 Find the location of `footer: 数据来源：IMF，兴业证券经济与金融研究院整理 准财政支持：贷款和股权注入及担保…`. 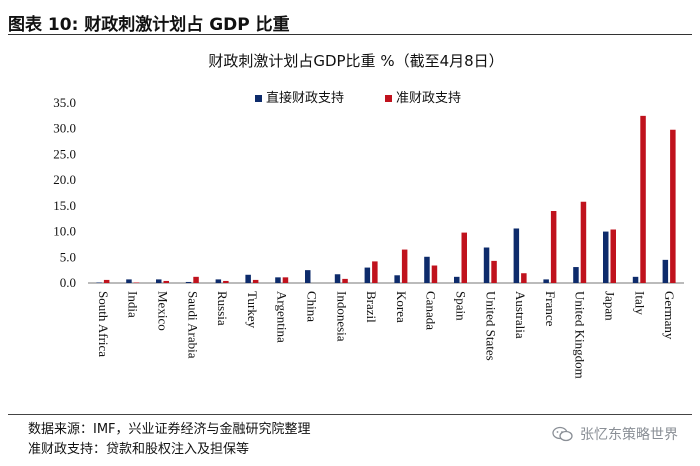

footer: 数据来源：IMF，兴业证券经济与金融研究院整理 准财政支持：贷款和股权注入及担保… is located at coordinates (169, 440).